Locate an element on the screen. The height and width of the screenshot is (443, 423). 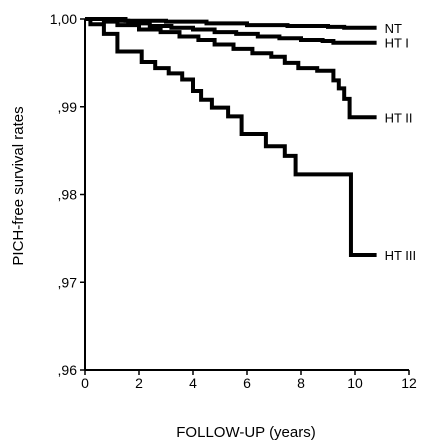
x-tick-label: 12 is located at coordinates (409, 383).